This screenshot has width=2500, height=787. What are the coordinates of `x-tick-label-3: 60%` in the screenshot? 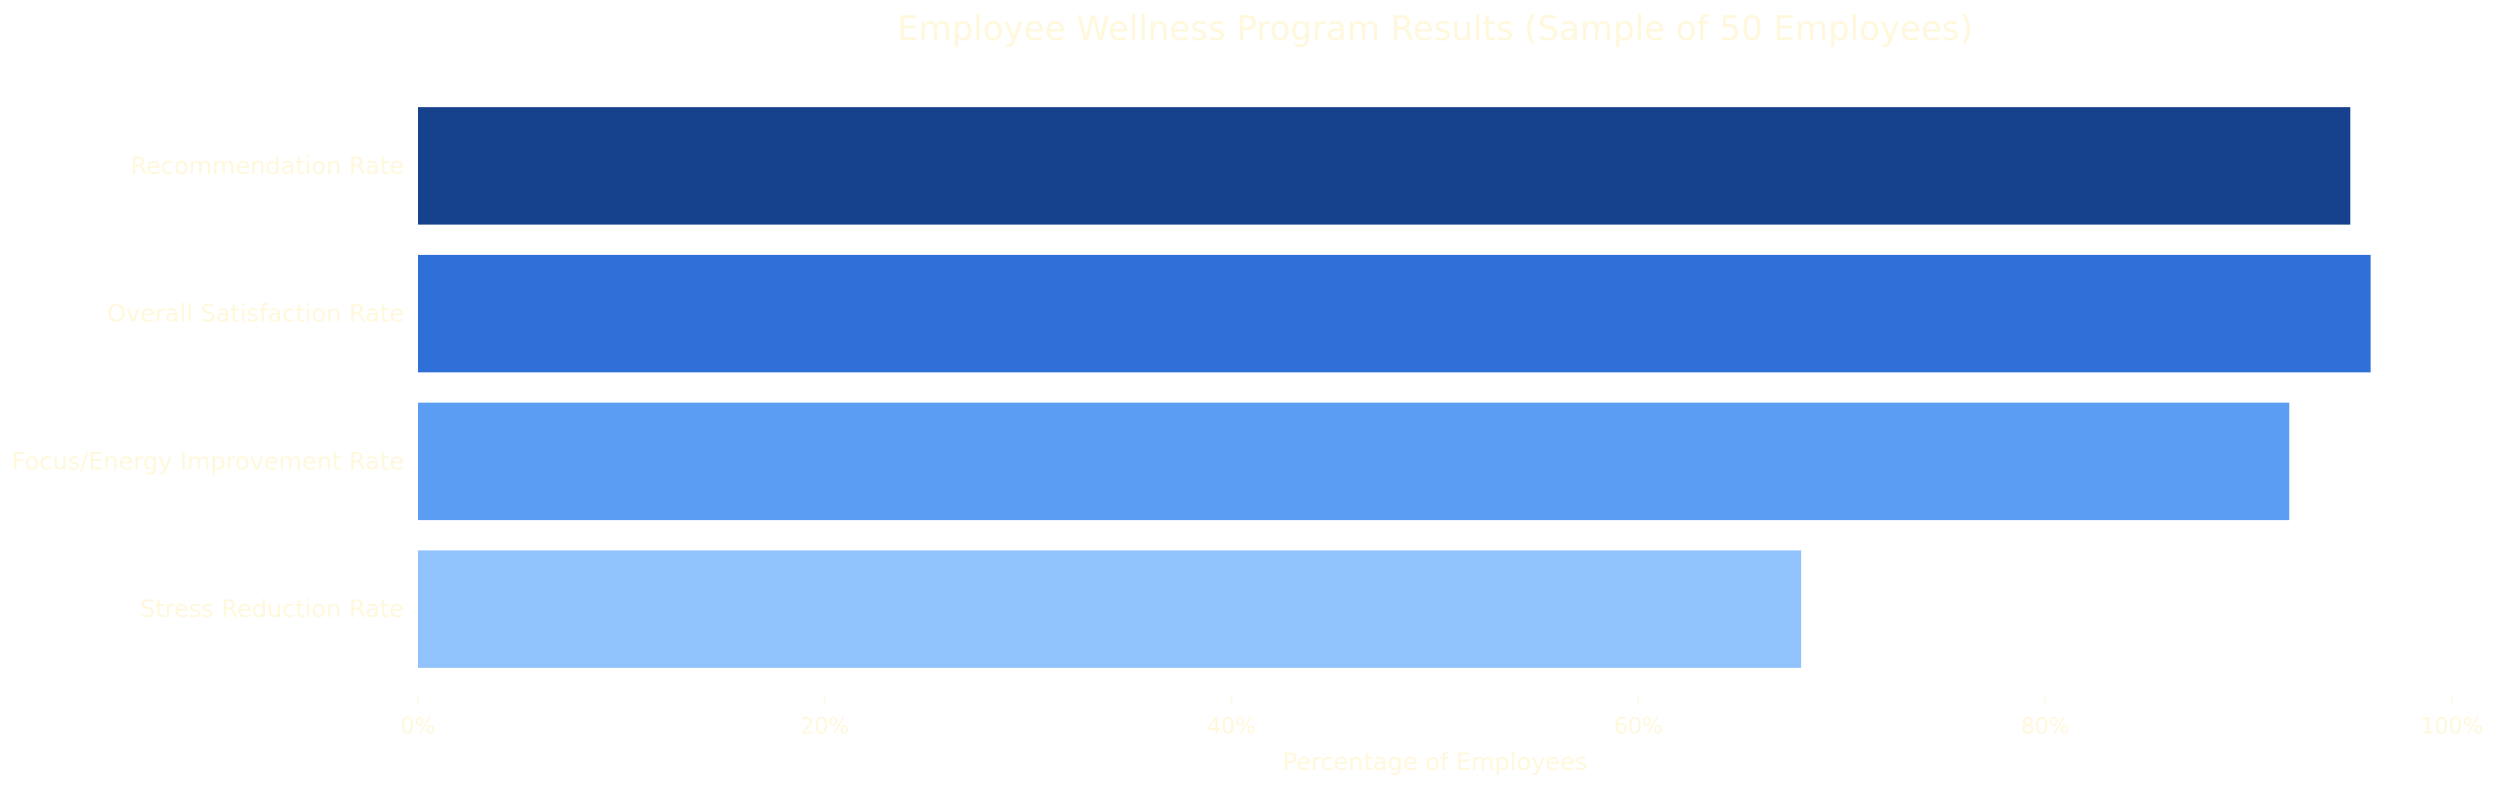 It's located at (1638, 727).